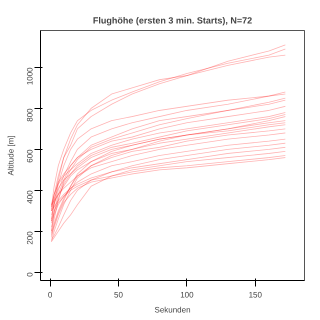 This screenshot has width=320, height=320. Describe the element at coordinates (30, 115) in the screenshot. I see `y-tick-label: 800` at that location.